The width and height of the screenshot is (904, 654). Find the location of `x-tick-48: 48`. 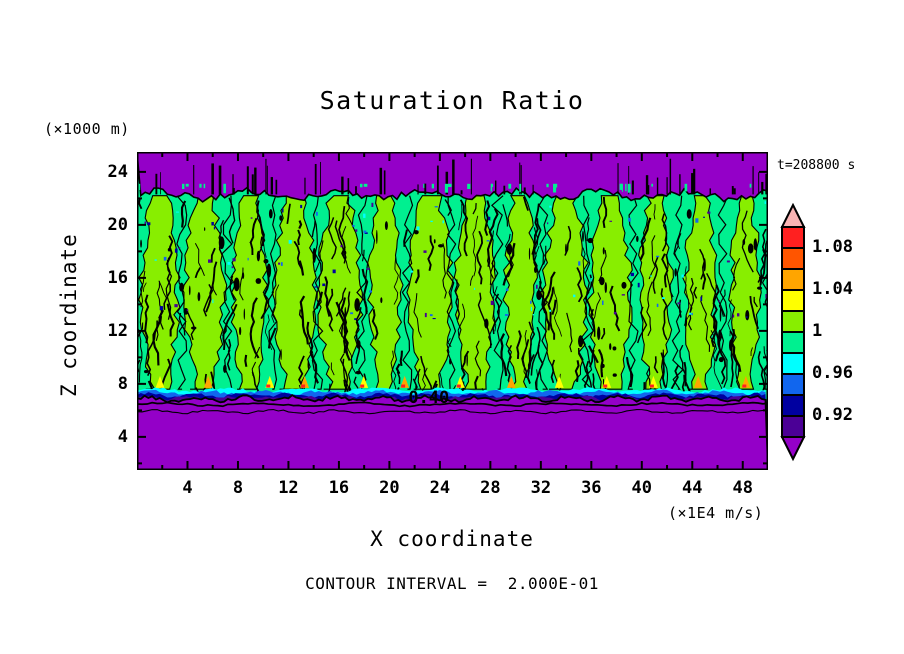

x-tick-48: 48 is located at coordinates (742, 488).